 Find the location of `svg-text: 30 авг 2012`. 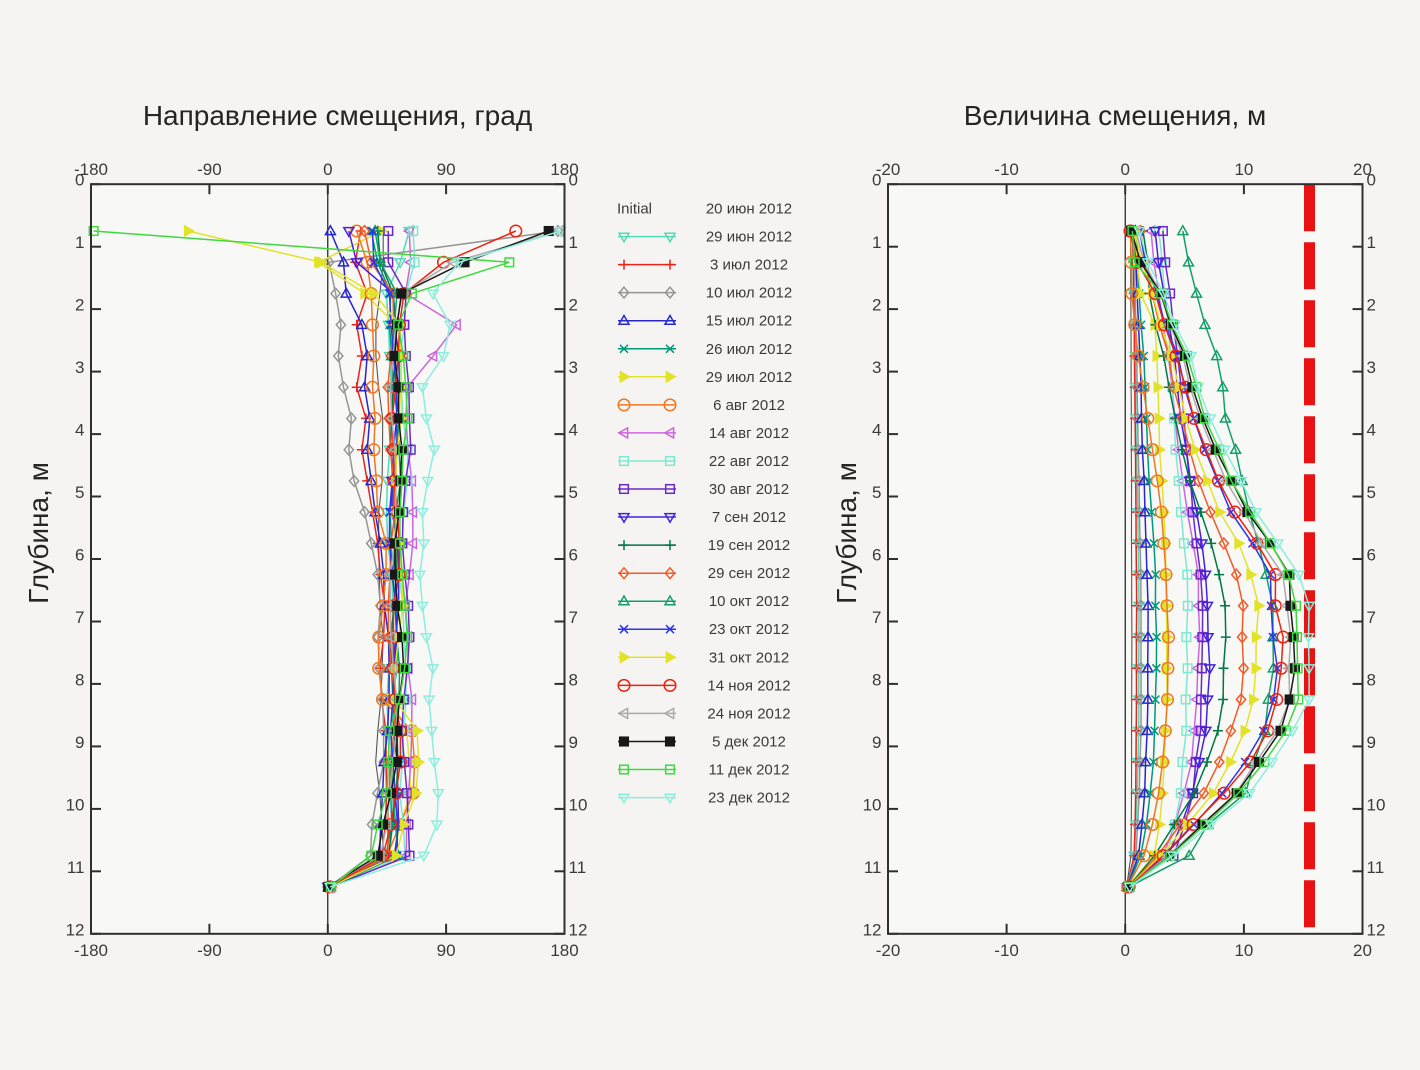

svg-text: 30 авг 2012 is located at coordinates (749, 489).